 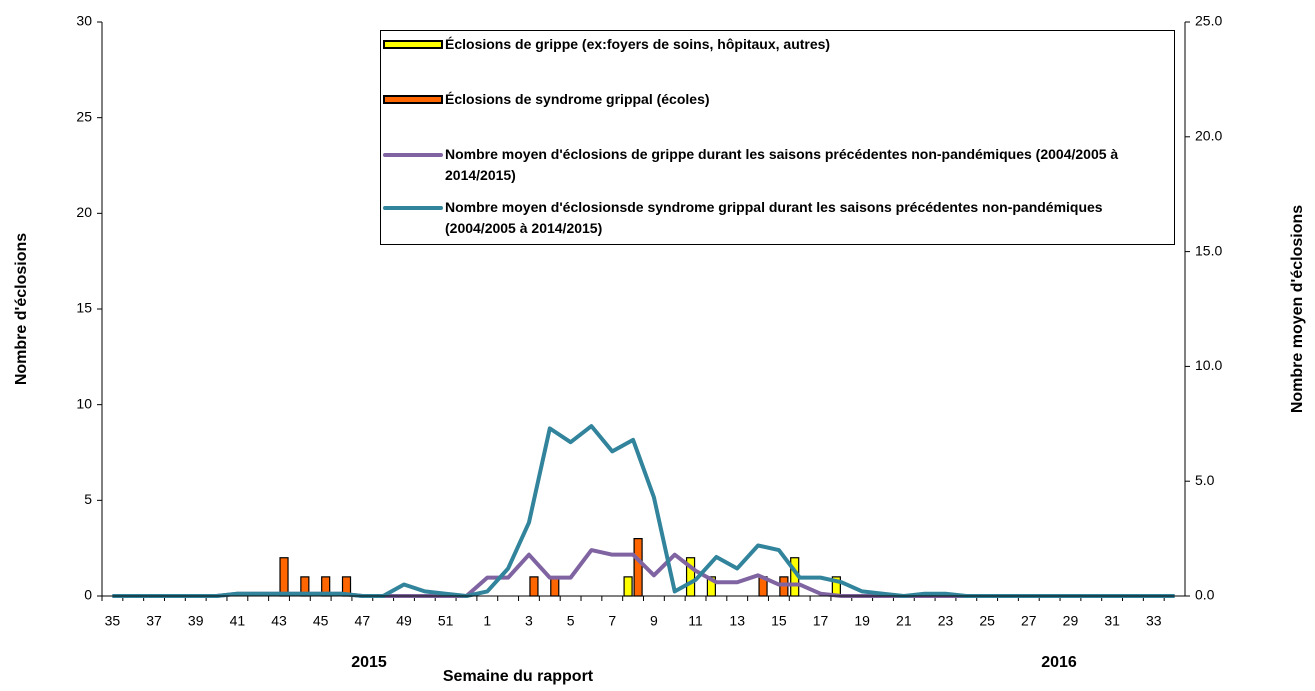 I want to click on y-tick-label: 10, so click(x=84, y=403).